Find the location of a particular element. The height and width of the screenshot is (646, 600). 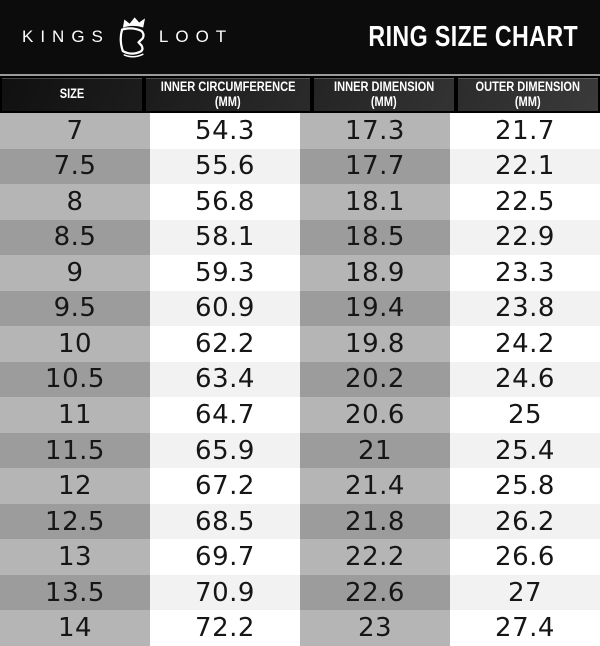

brand-word-loot: LOOT is located at coordinates (196, 36).